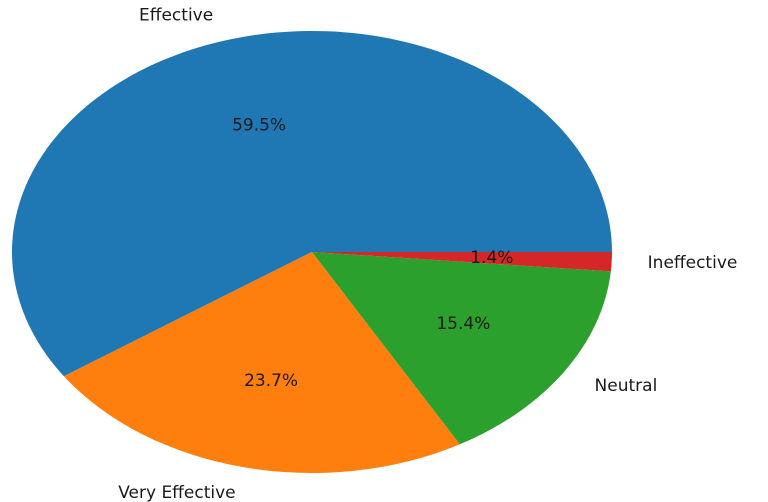  What do you see at coordinates (176, 15) in the screenshot?
I see `slice-label-effective: Effective` at bounding box center [176, 15].